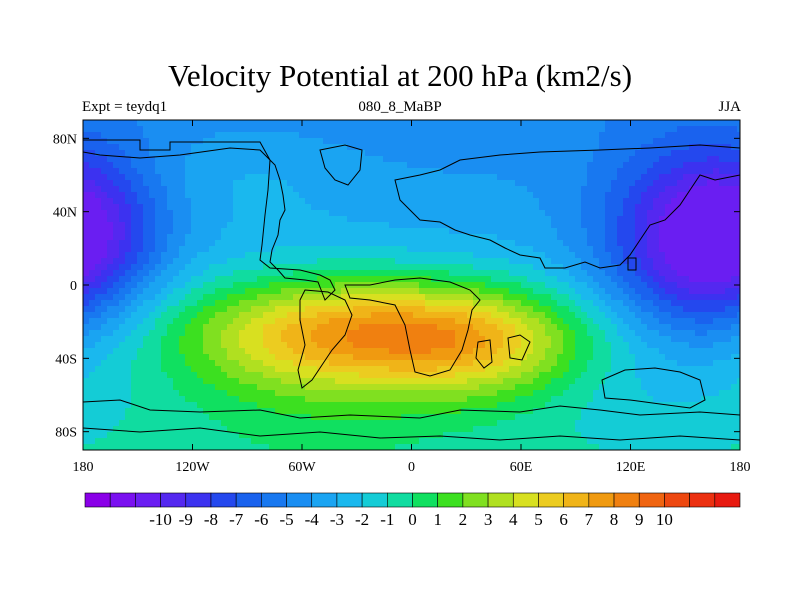 Image resolution: width=800 pixels, height=600 pixels. I want to click on colorbar-label: -10, so click(160, 519).